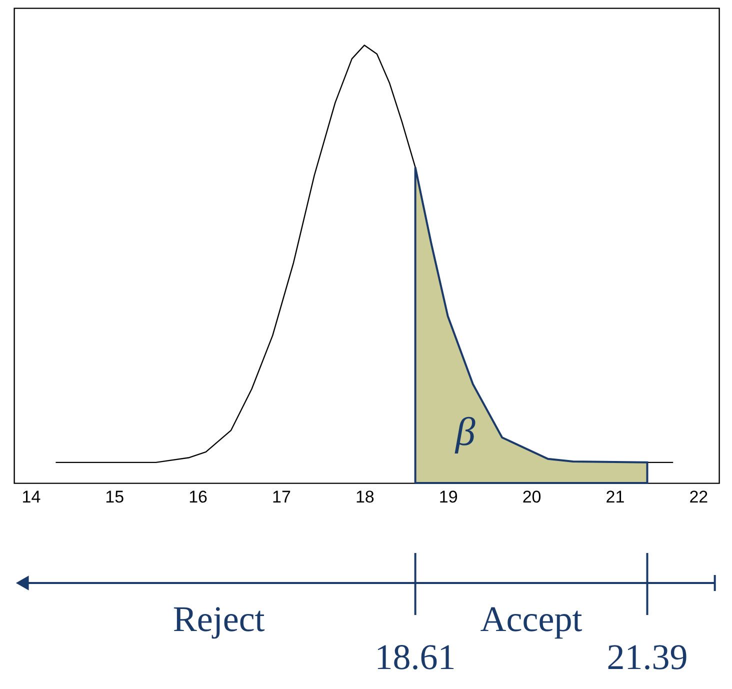  Describe the element at coordinates (647, 657) in the screenshot. I see `ref-line-label: 21.39` at that location.